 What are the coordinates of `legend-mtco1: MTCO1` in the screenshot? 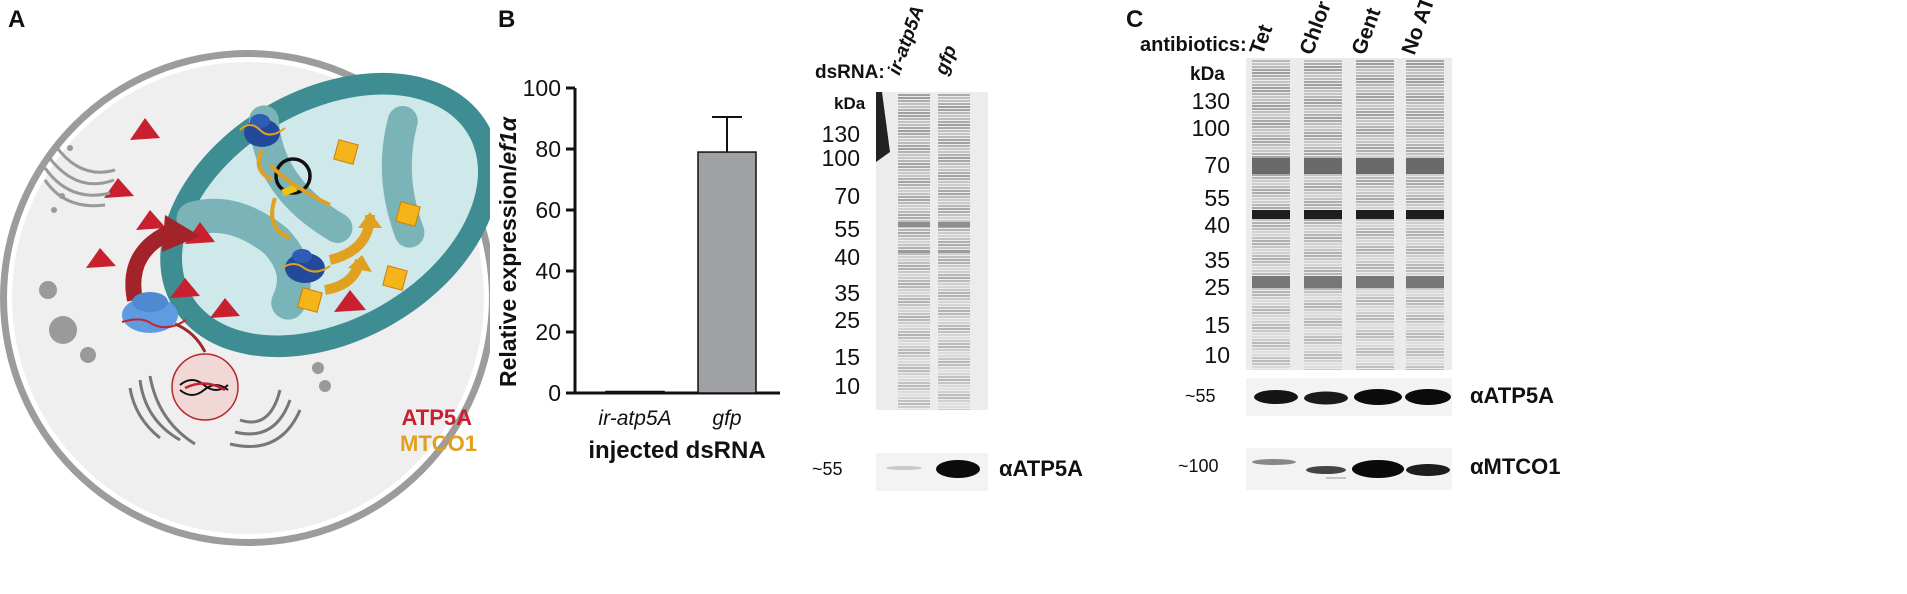 It's located at (438, 443).